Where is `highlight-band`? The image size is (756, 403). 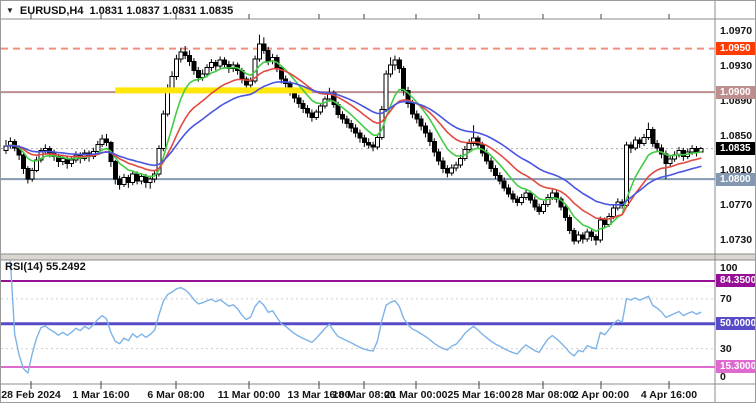 highlight-band is located at coordinates (213, 90).